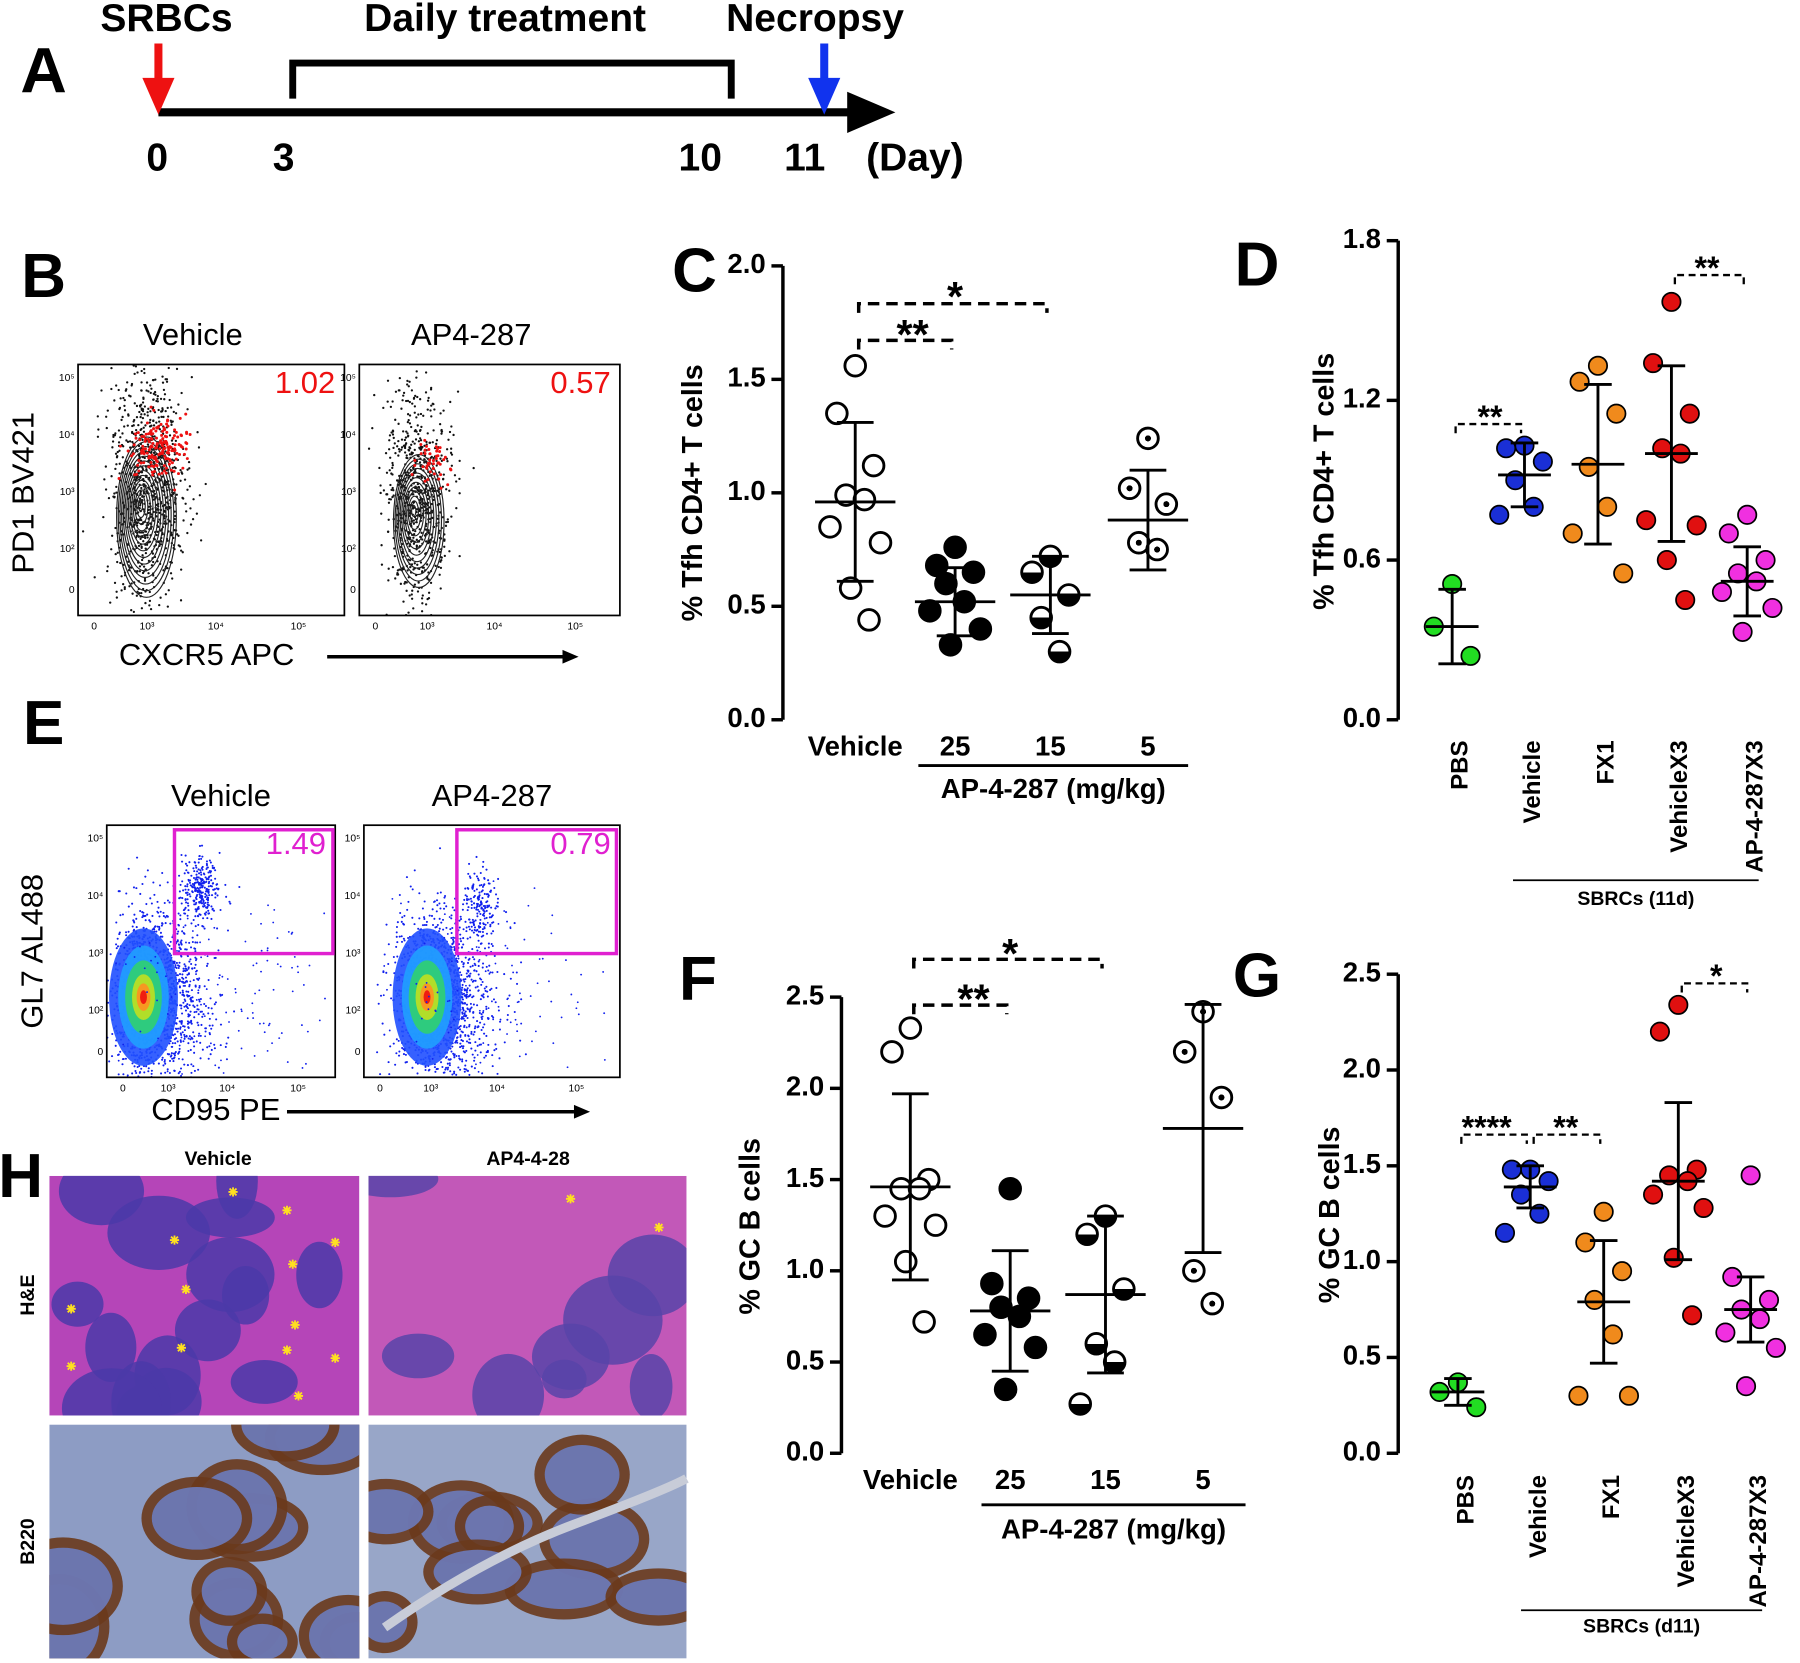 This screenshot has height=1663, width=1800. I want to click on day-label: 0, so click(157, 158).